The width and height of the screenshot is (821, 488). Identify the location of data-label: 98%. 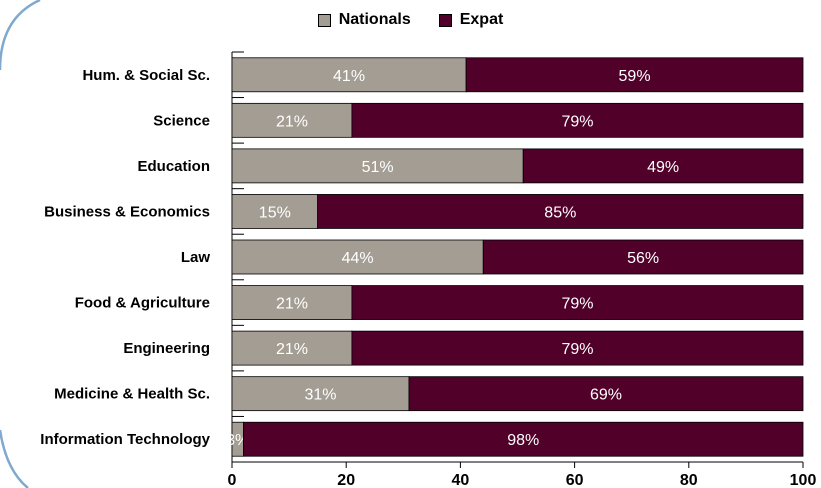
(523, 440).